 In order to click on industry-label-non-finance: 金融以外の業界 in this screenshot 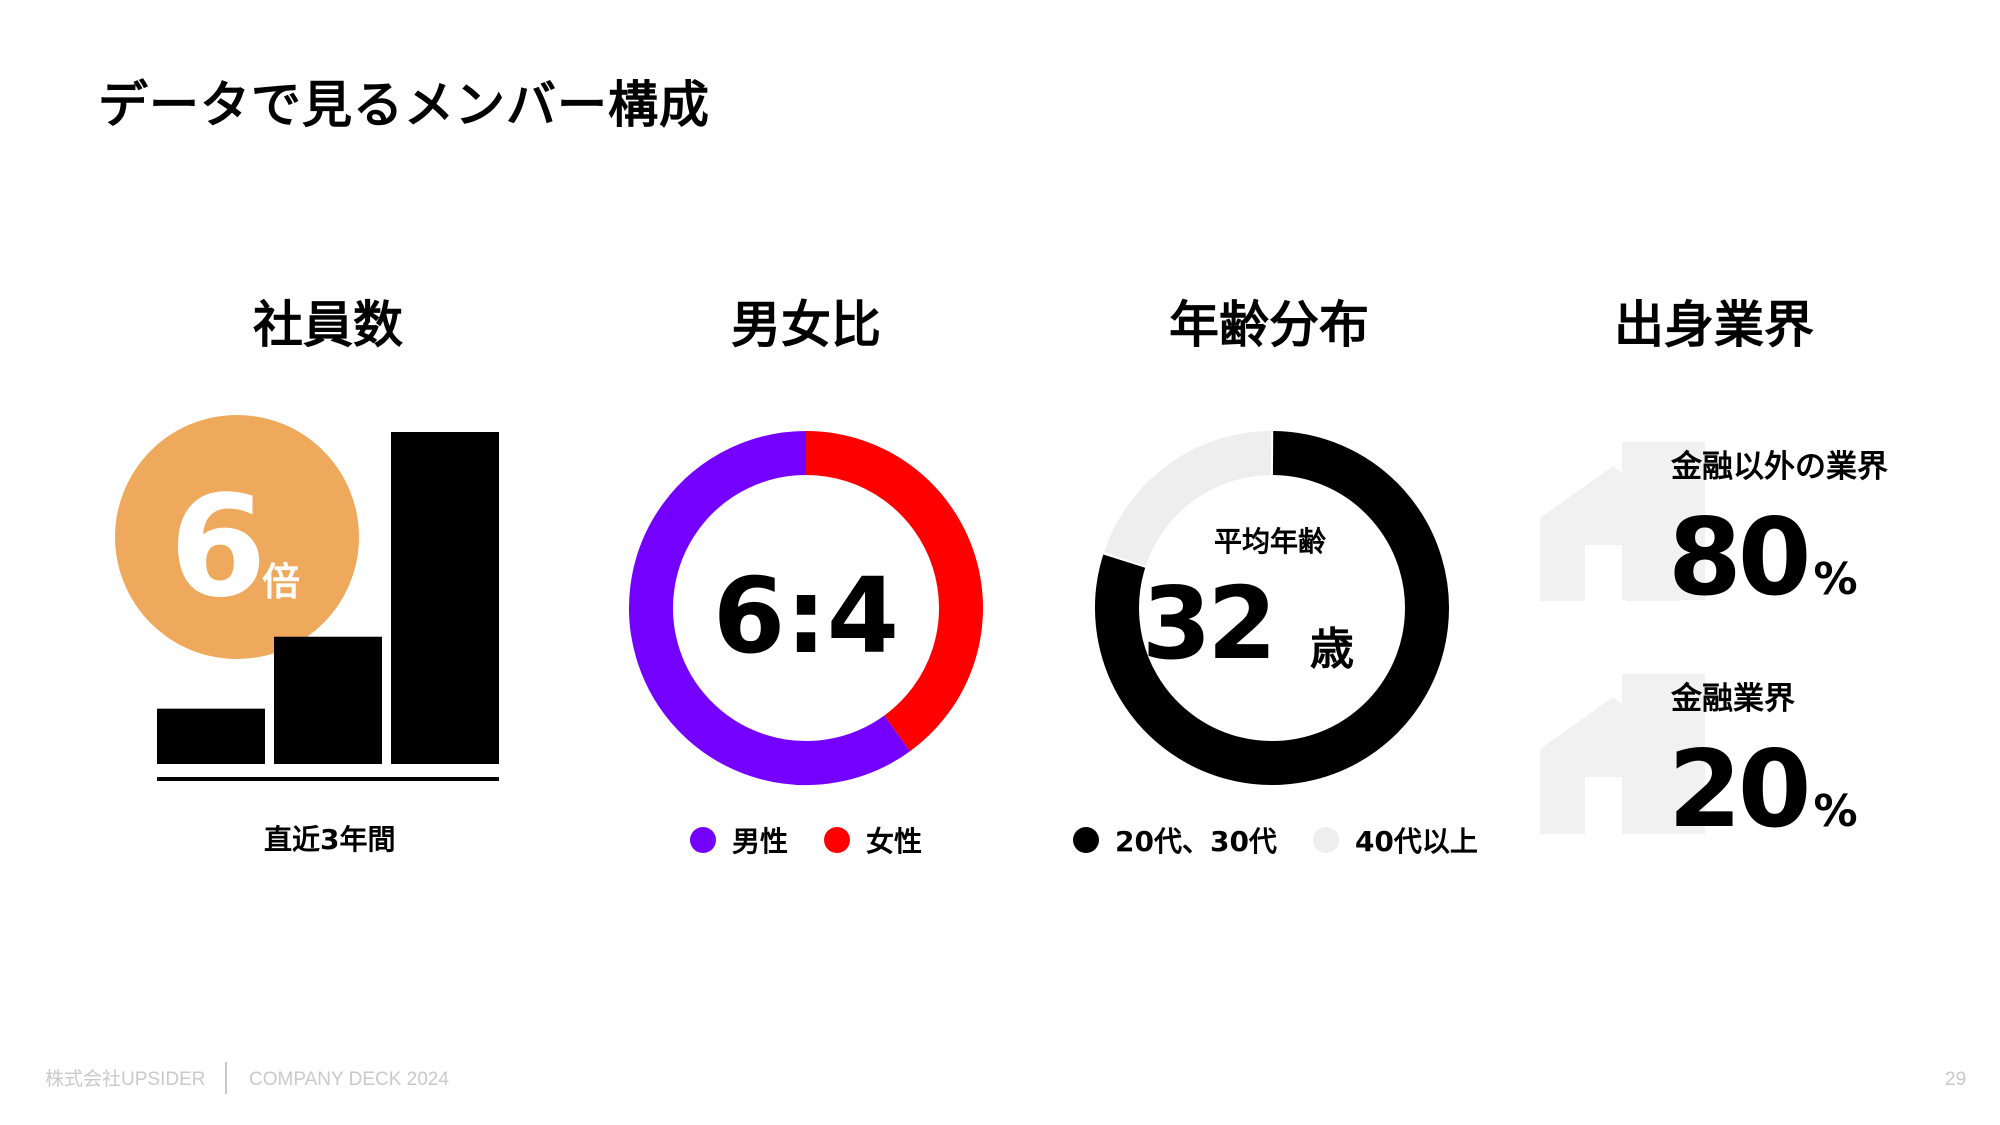, I will do `click(1779, 467)`.